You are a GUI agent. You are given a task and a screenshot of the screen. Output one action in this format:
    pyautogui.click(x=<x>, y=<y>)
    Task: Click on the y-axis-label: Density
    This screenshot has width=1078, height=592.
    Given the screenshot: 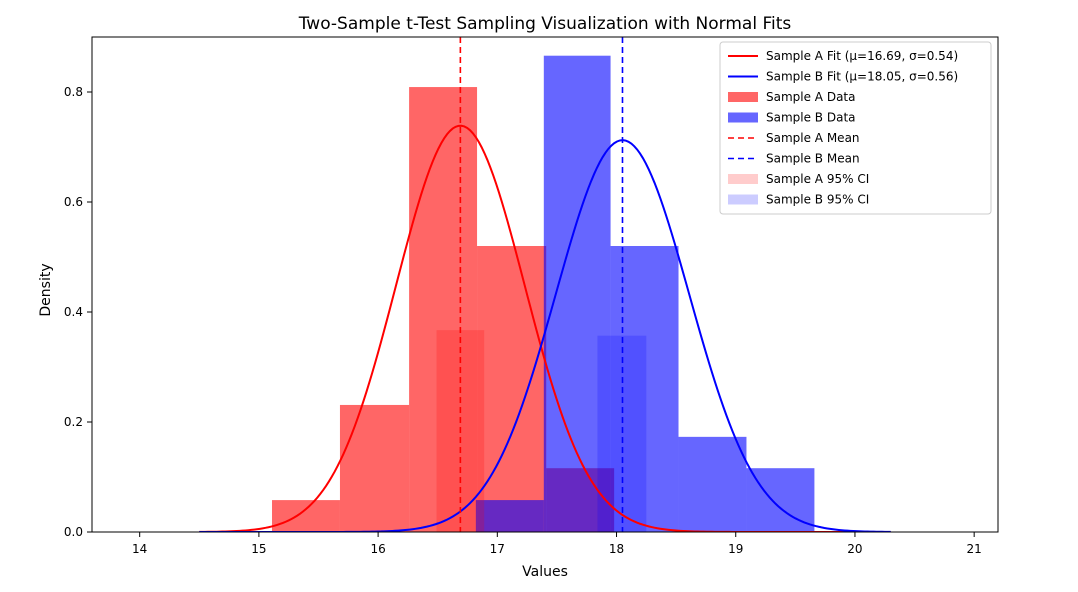 What is the action you would take?
    pyautogui.click(x=46, y=289)
    